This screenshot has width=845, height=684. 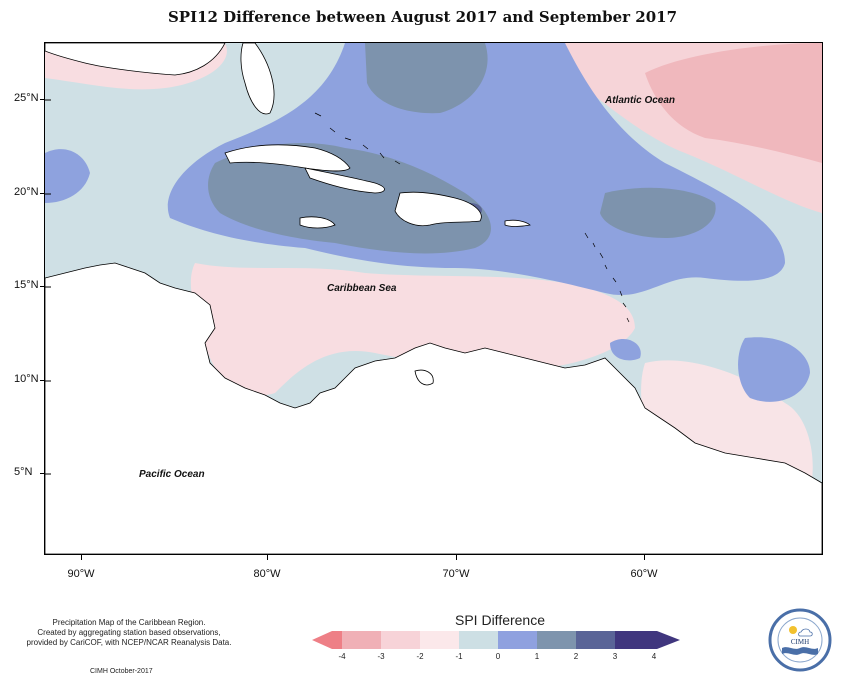 I want to click on lat-label-20n: 20°N, so click(x=26, y=192).